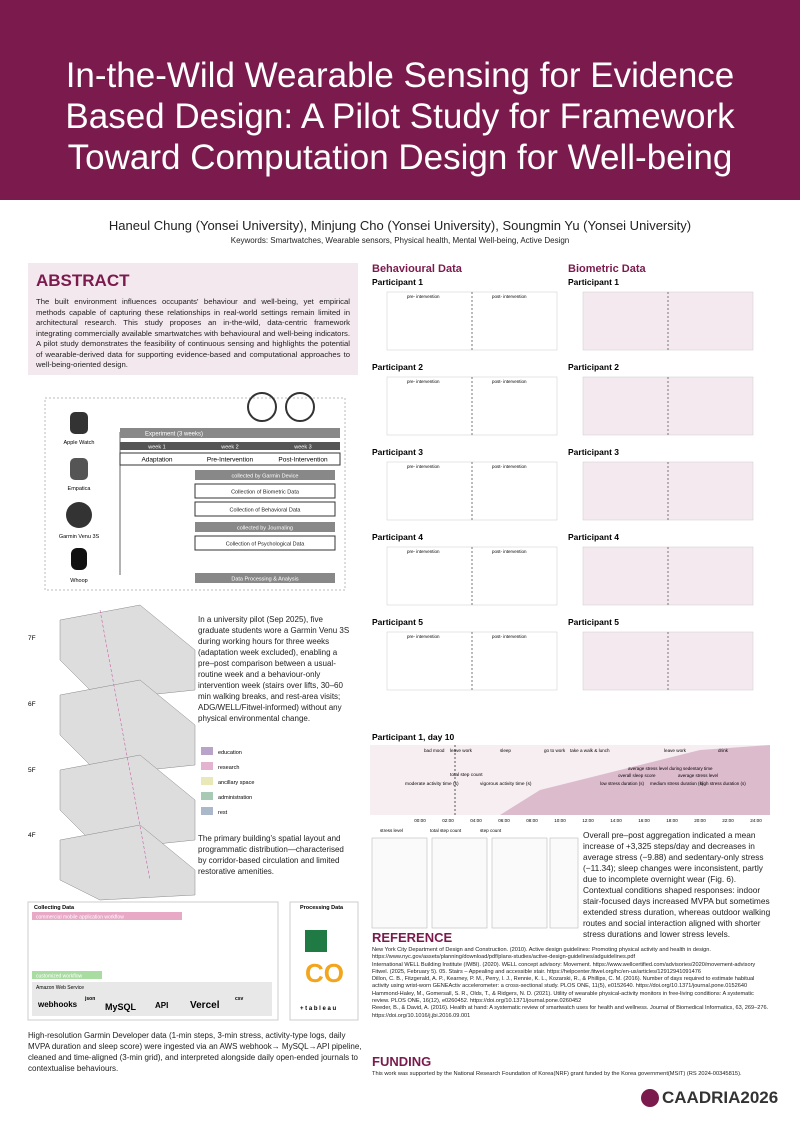  I want to click on legend-label: medium stress duration (s), so click(677, 783).